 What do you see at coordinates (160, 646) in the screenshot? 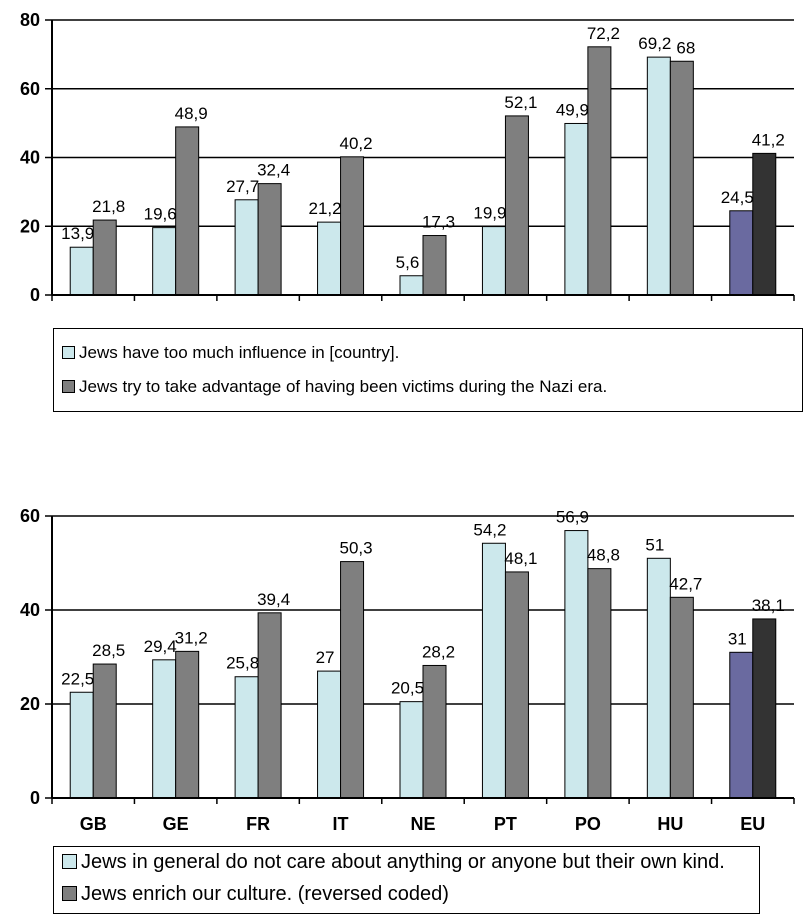
I see `data-label-series1: 29,4` at bounding box center [160, 646].